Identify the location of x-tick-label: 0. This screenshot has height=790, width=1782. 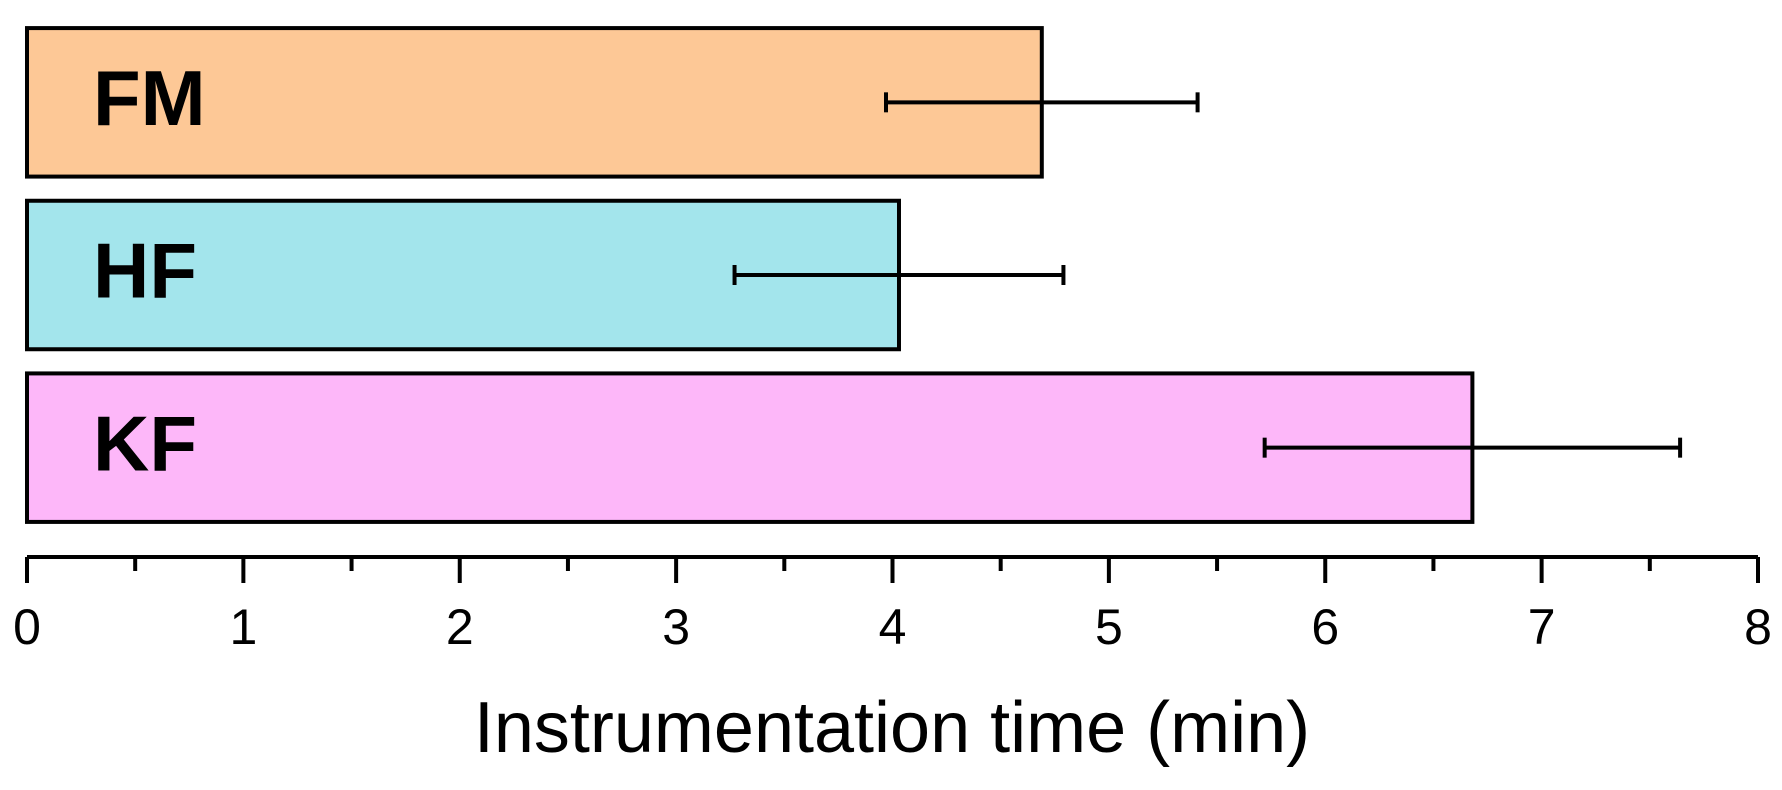
(27, 627).